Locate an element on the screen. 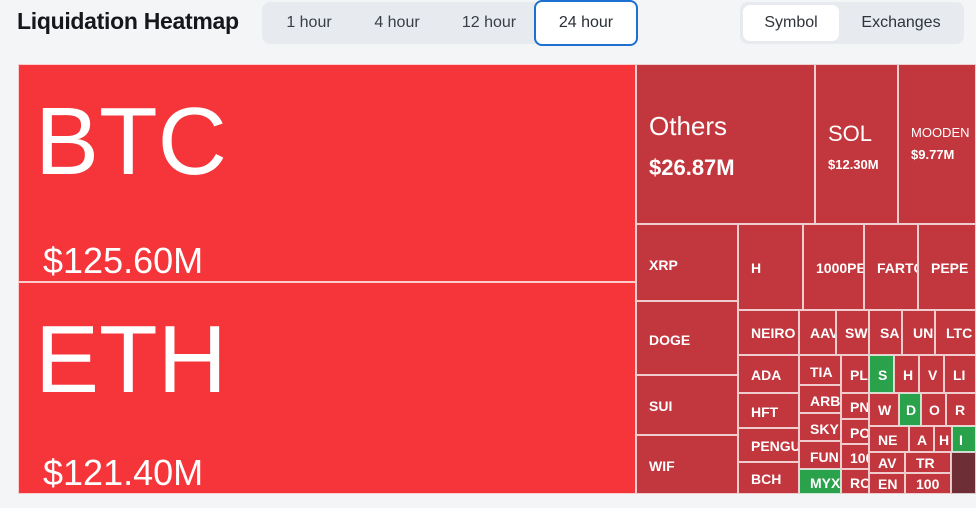  tile-d: D is located at coordinates (910, 409).